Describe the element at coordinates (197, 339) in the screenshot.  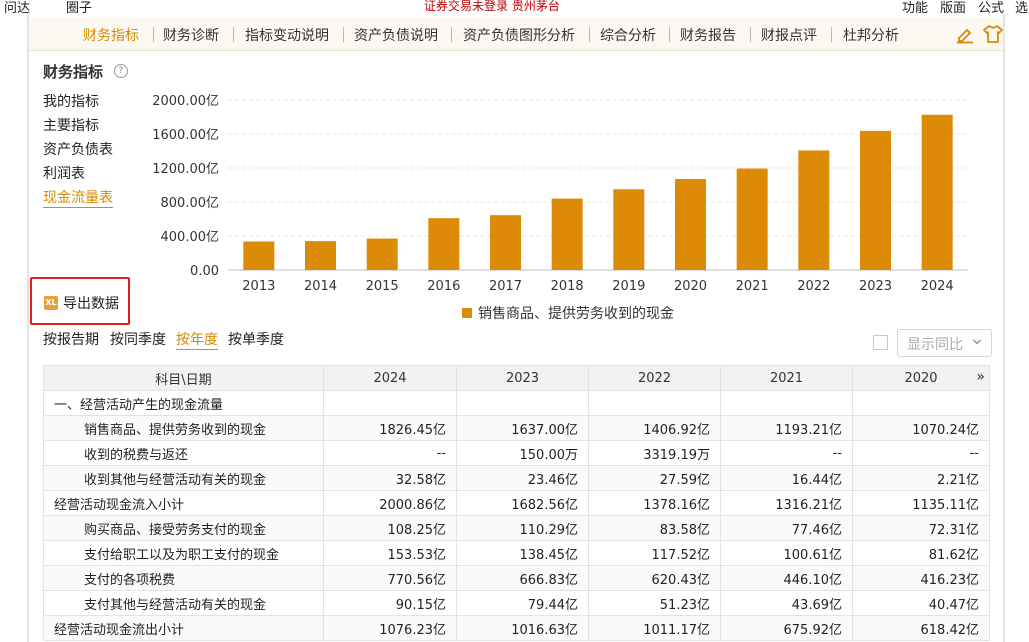
I see `period-by-year: 按年度` at that location.